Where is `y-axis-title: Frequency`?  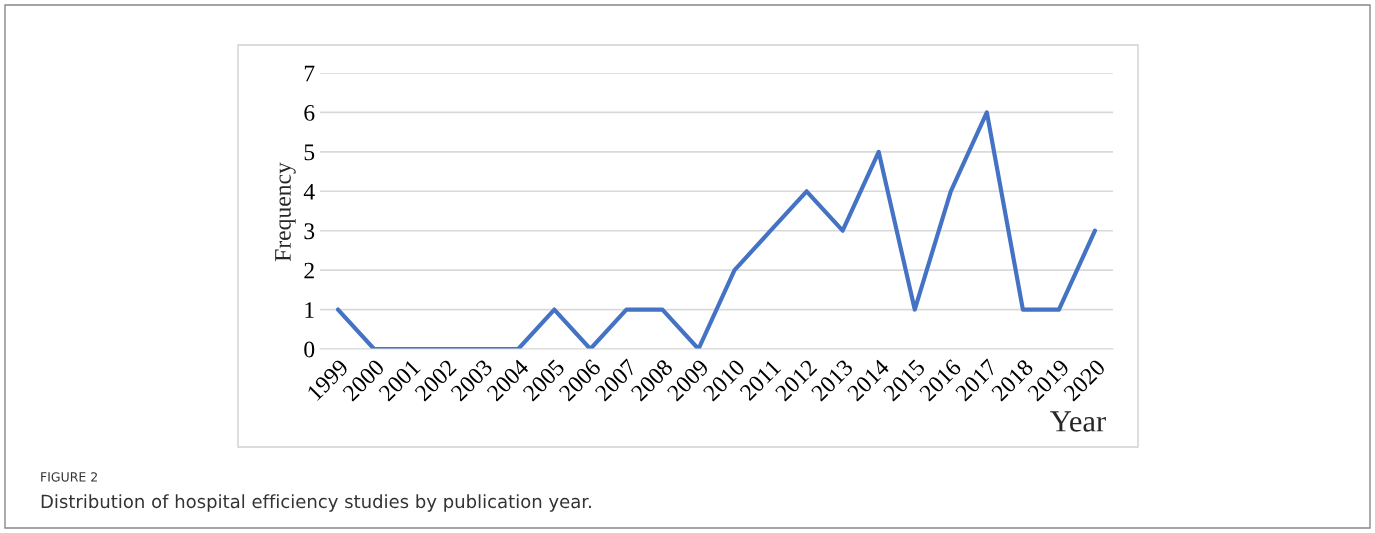
y-axis-title: Frequency is located at coordinates (285, 212).